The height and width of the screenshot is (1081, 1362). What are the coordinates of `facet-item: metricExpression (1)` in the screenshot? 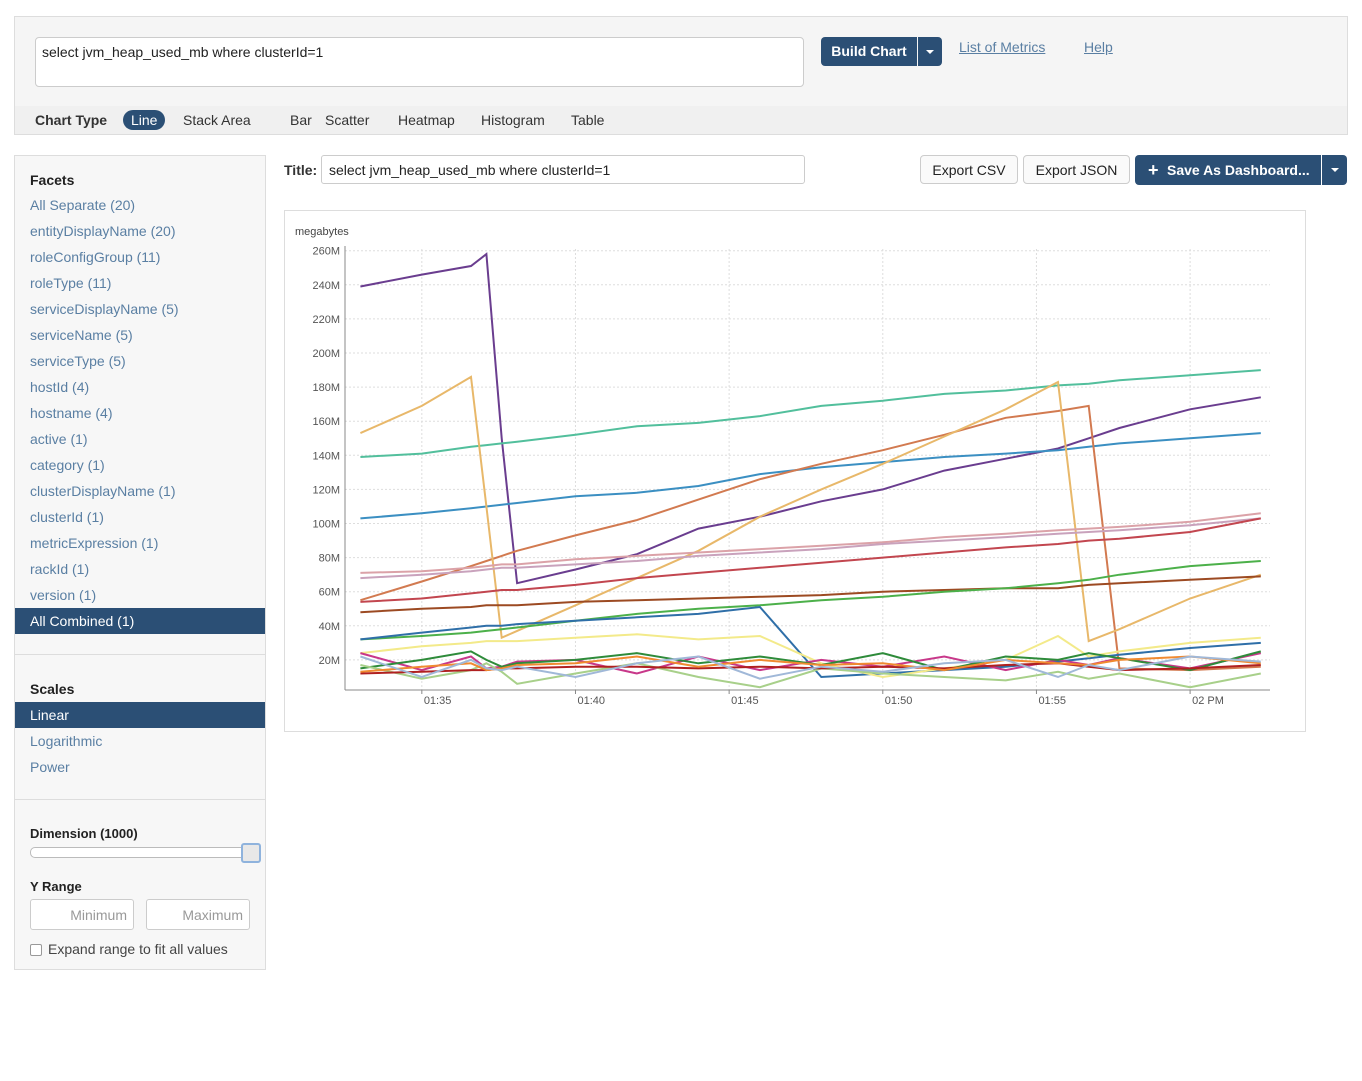 It's located at (94, 543).